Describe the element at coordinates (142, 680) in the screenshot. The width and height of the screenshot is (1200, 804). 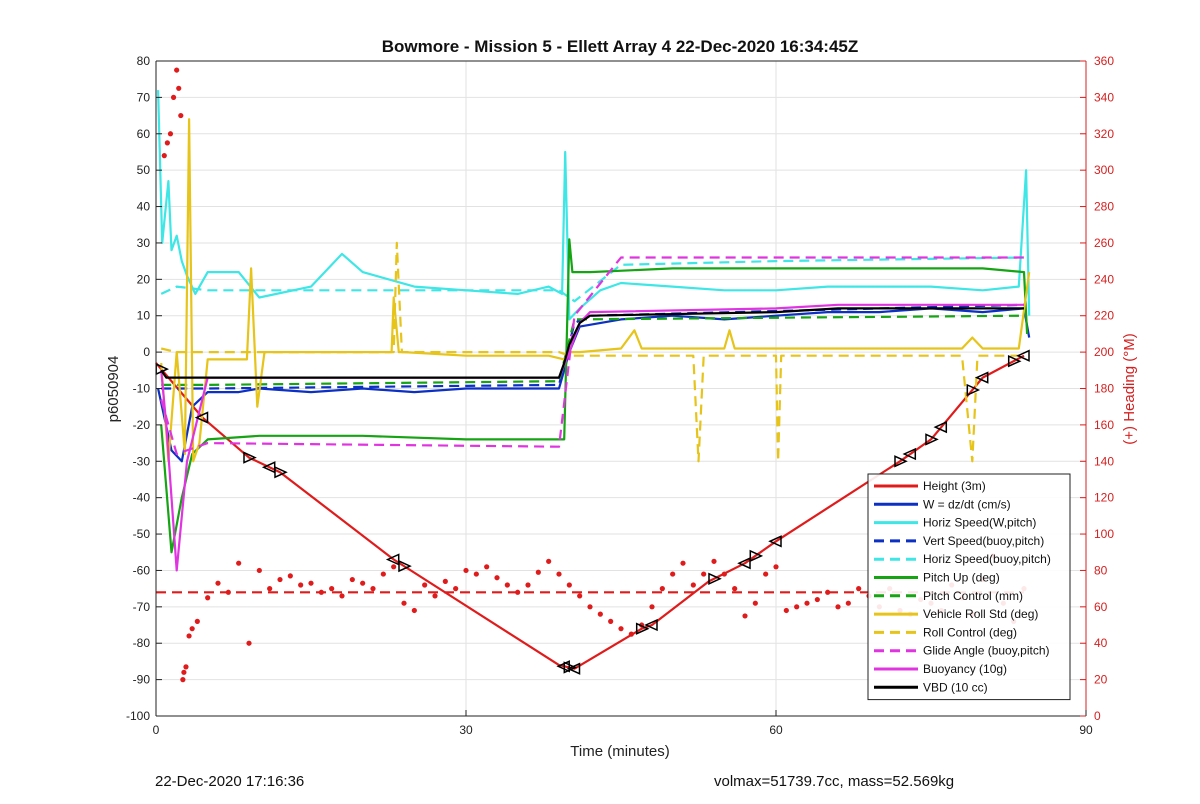
I see `y-tick-label: -90` at that location.